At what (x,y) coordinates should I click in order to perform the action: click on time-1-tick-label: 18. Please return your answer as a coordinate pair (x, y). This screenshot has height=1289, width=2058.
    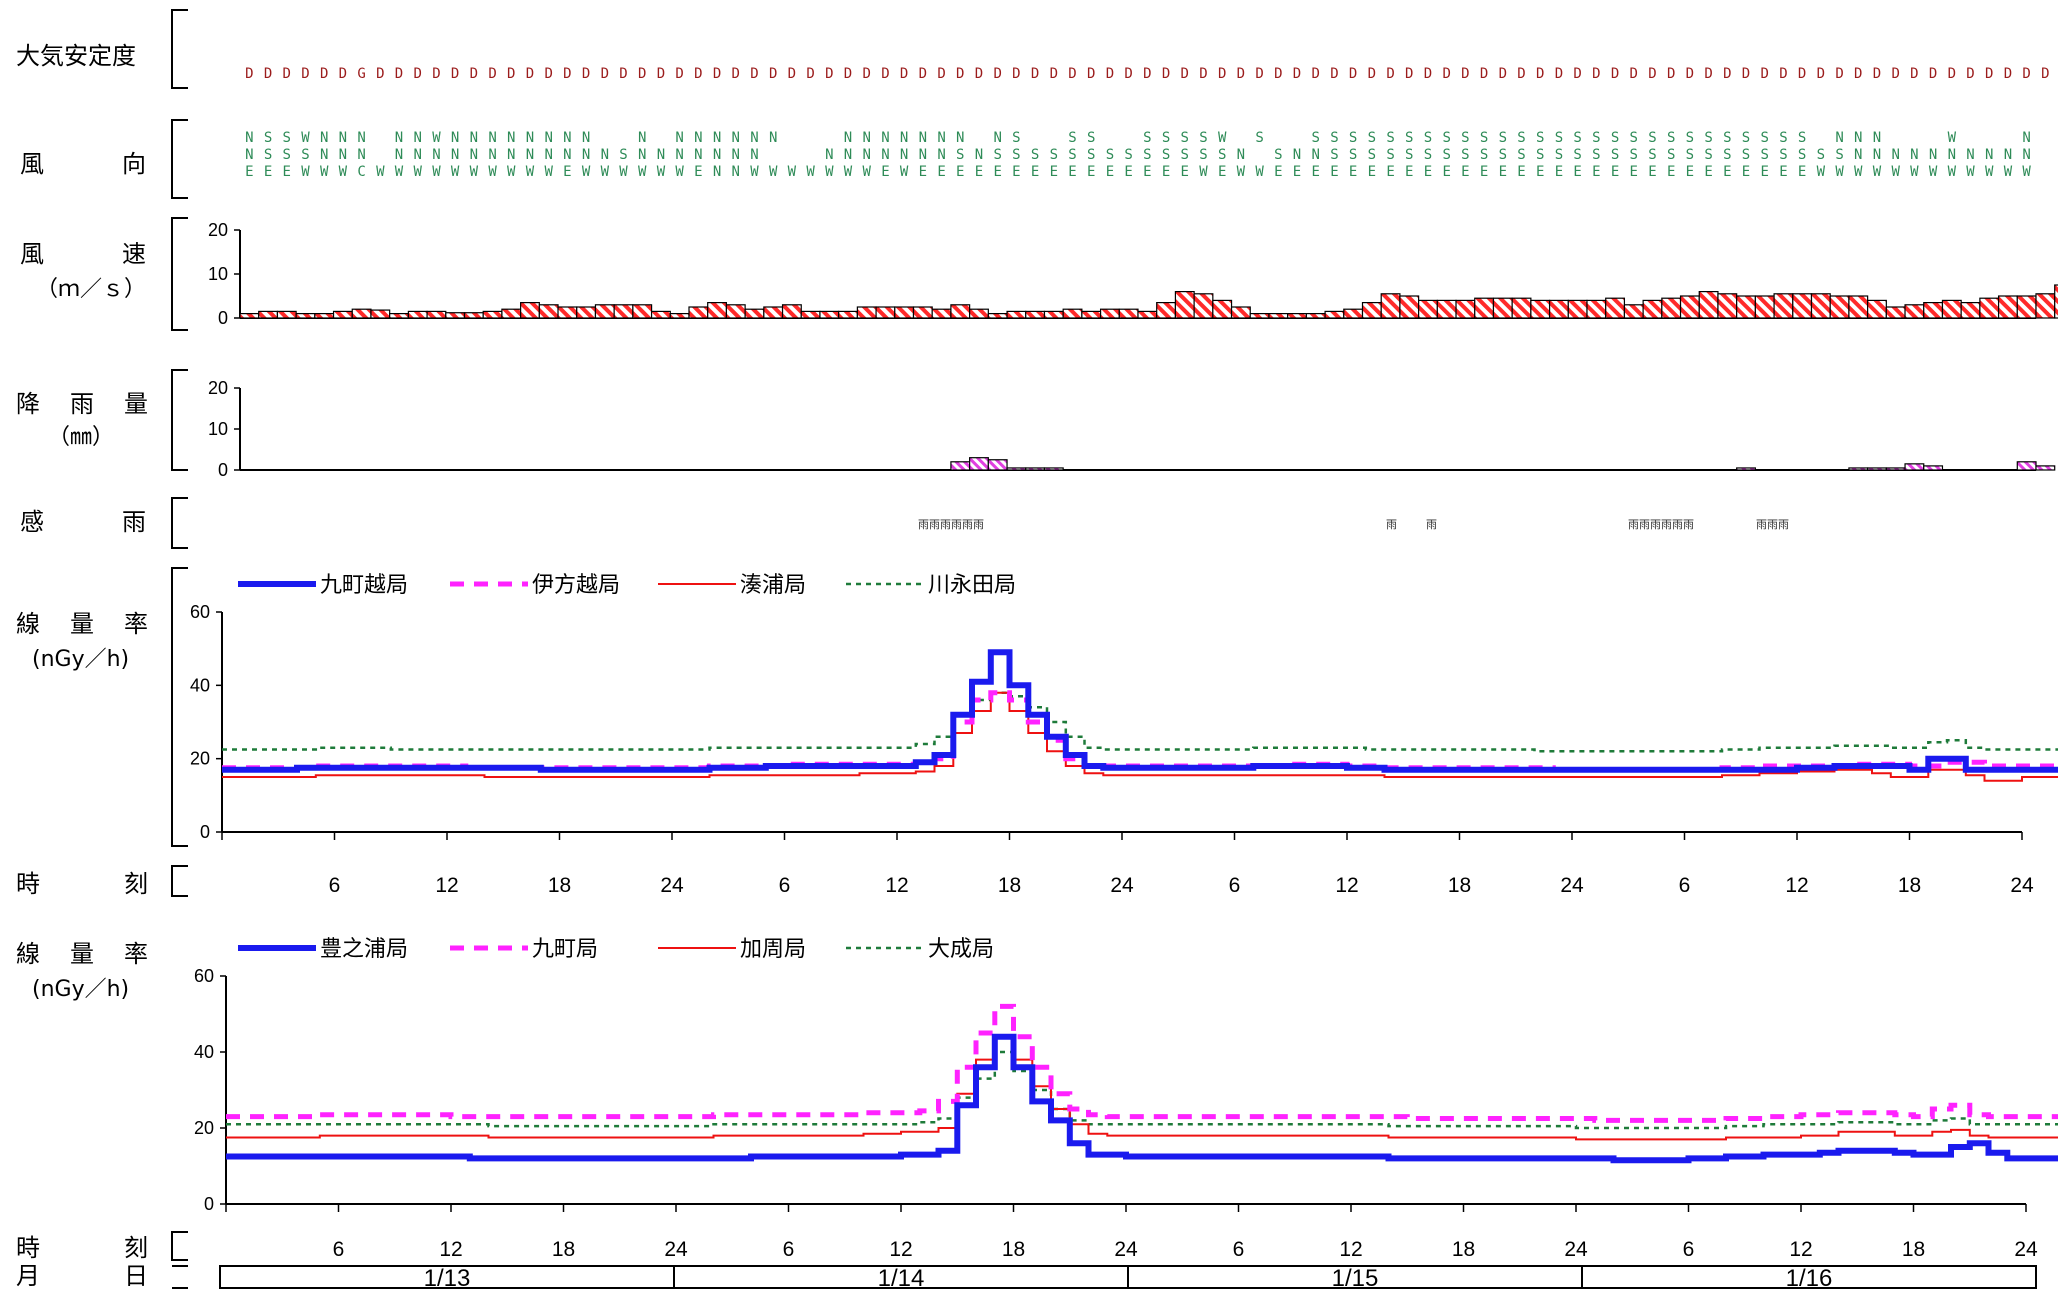
    Looking at the image, I should click on (1909, 885).